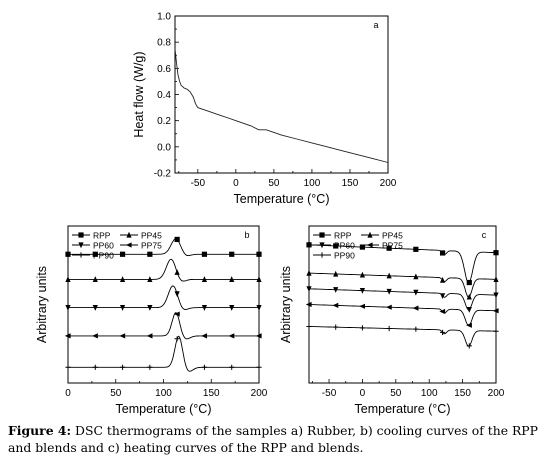  Describe the element at coordinates (151, 235) in the screenshot. I see `legend-label: PP45` at that location.